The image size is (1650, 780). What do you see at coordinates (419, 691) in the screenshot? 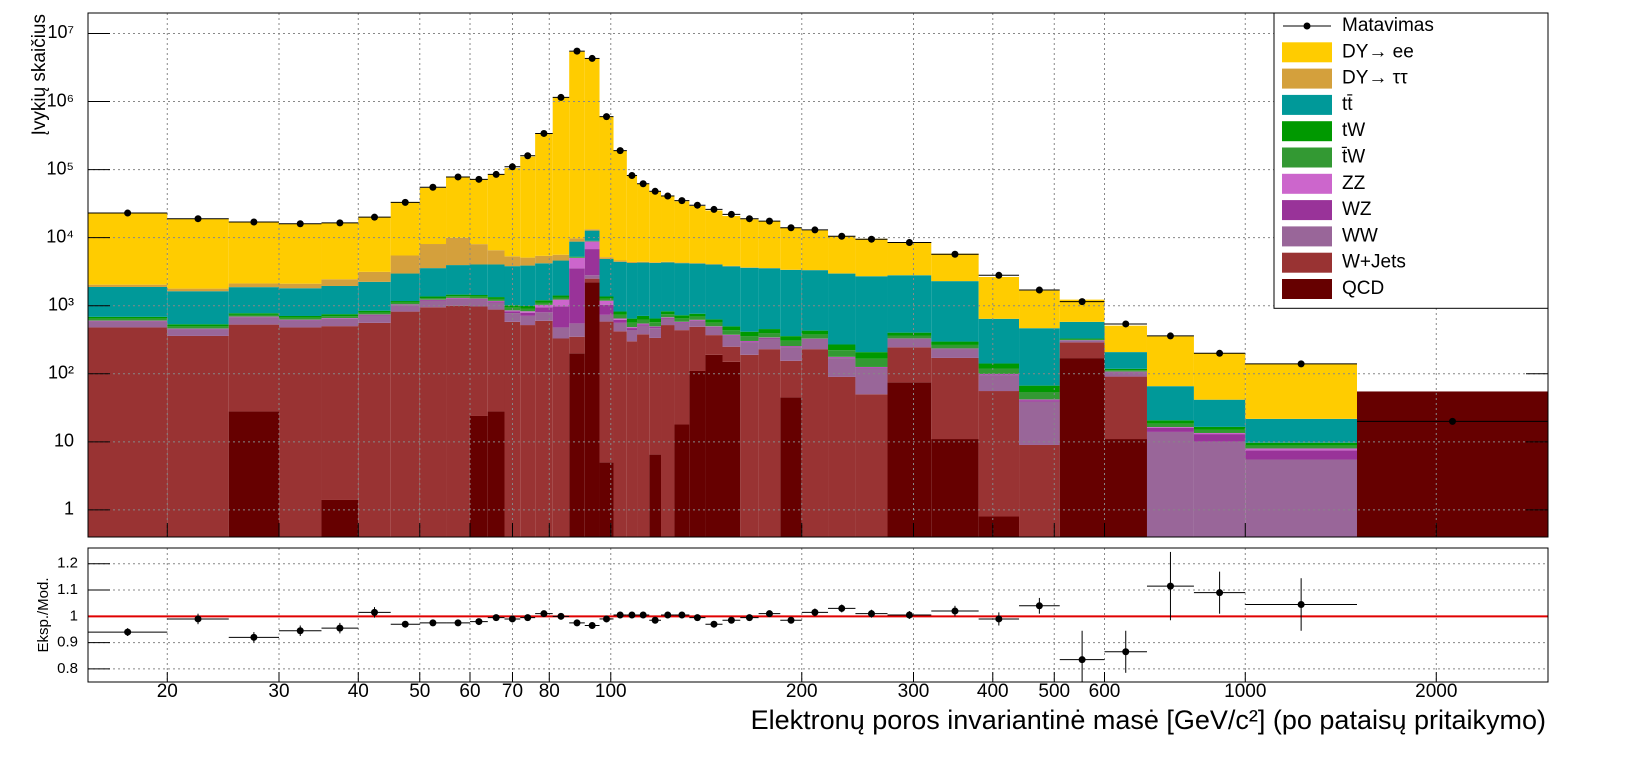
I see `x-tick-label: 50` at bounding box center [419, 691].